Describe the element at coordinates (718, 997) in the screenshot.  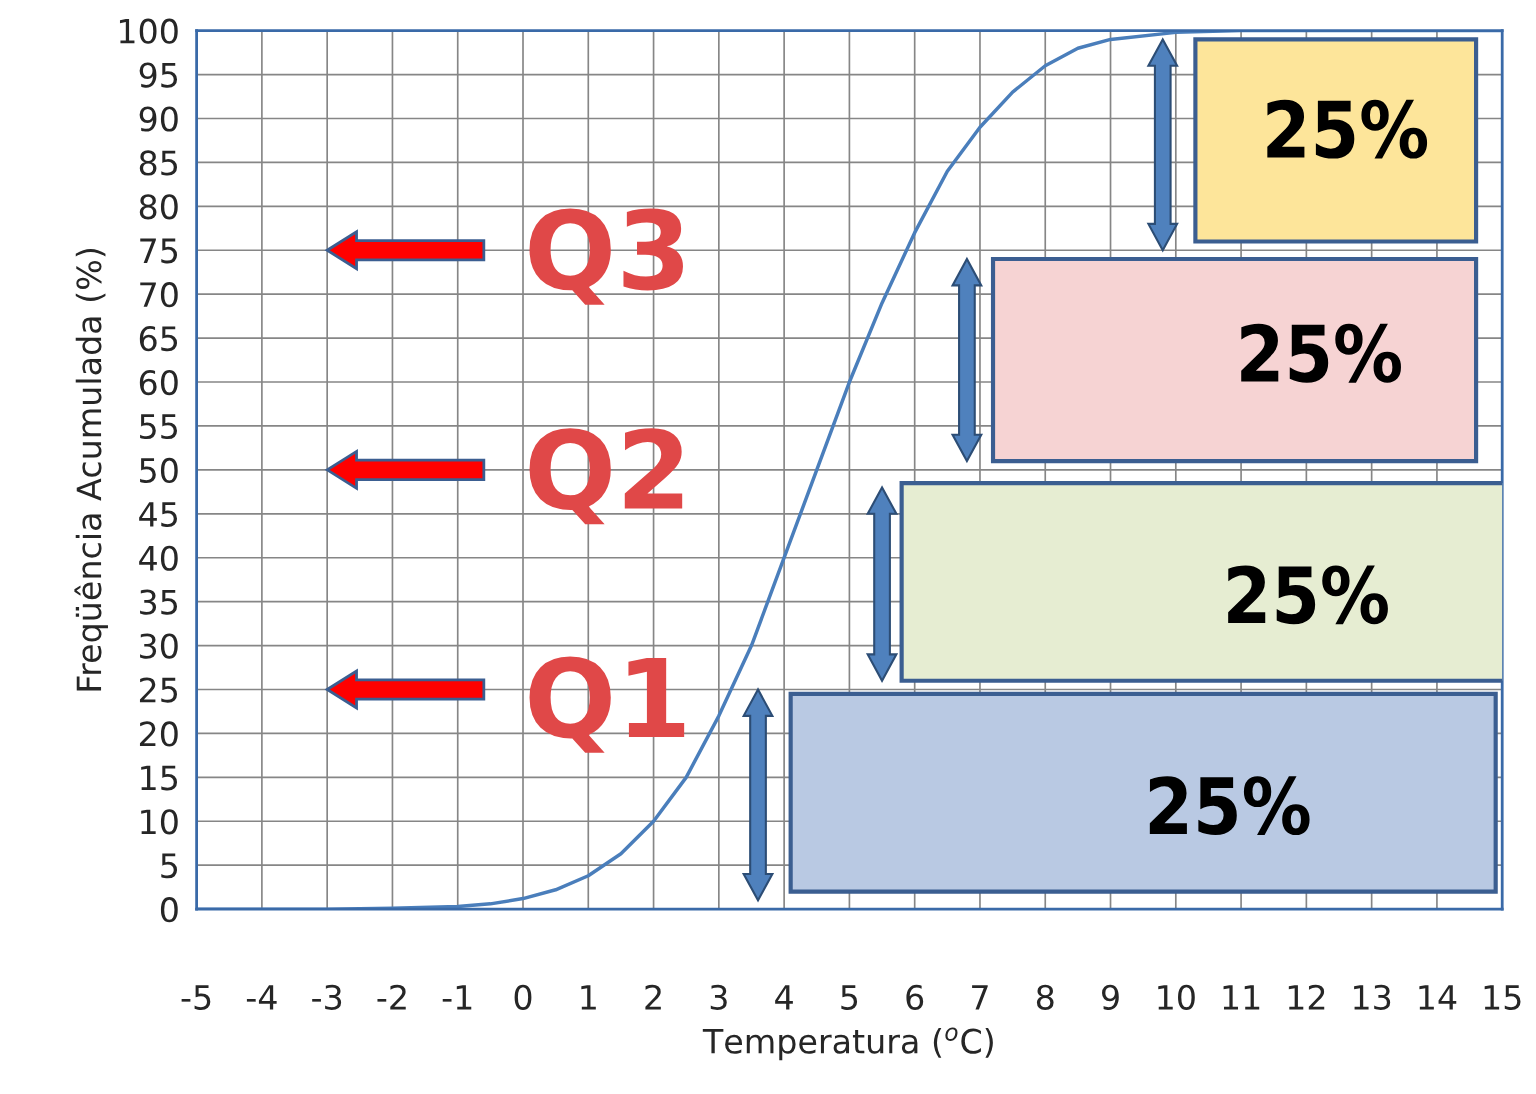
I see `x-tick-label: 3` at that location.